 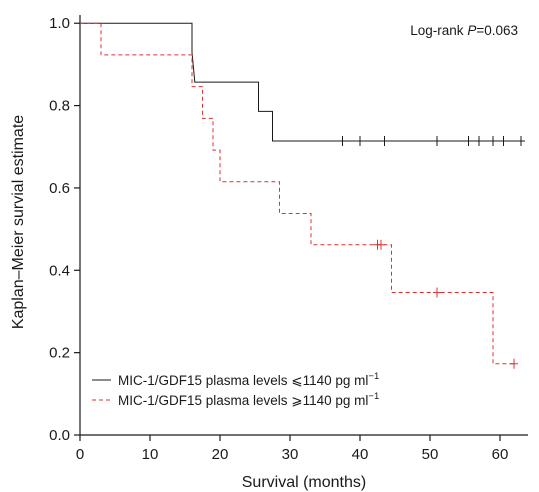 What do you see at coordinates (59, 106) in the screenshot?
I see `y-tick-label: 0.8` at bounding box center [59, 106].